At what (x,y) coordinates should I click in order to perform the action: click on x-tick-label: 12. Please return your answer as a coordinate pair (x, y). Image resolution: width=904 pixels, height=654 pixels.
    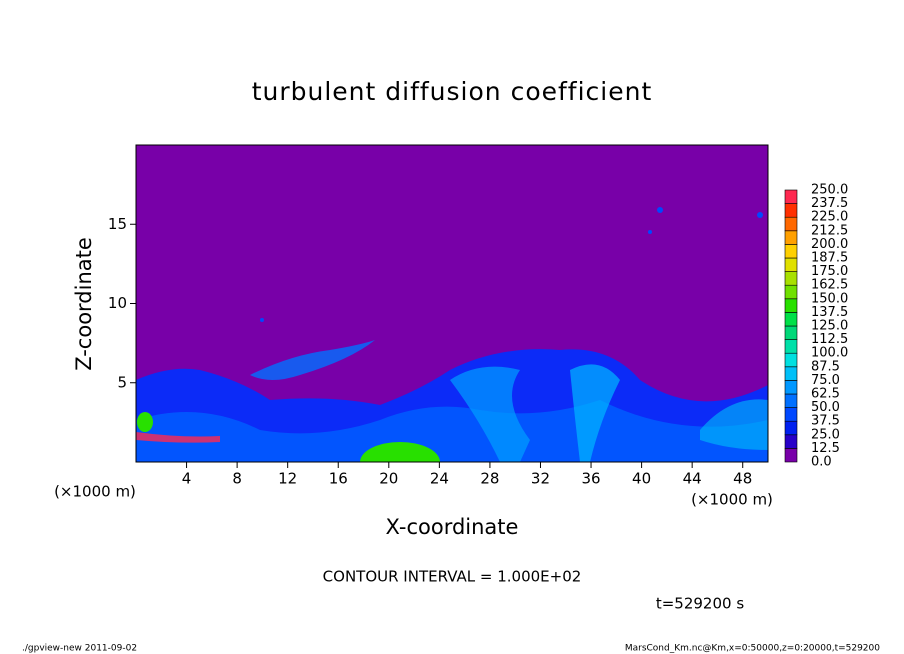
    Looking at the image, I should click on (287, 479).